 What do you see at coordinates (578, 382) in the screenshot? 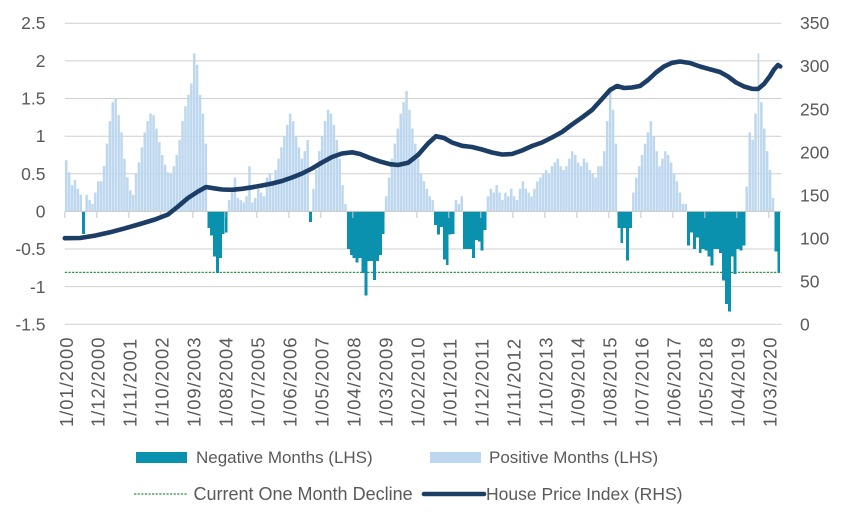
I see `svg-text: 1/09/2014` at bounding box center [578, 382].